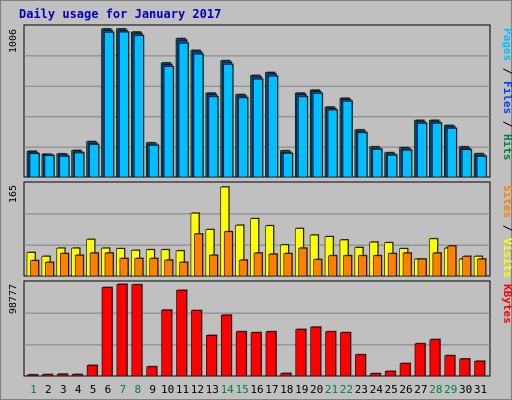  What do you see at coordinates (435, 389) in the screenshot?
I see `x-tick-label: 28` at bounding box center [435, 389].